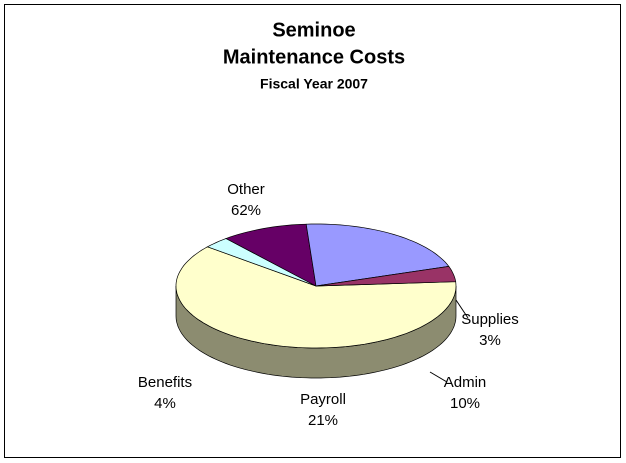 This screenshot has height=463, width=626. What do you see at coordinates (323, 399) in the screenshot?
I see `slice-label: Payroll` at bounding box center [323, 399].